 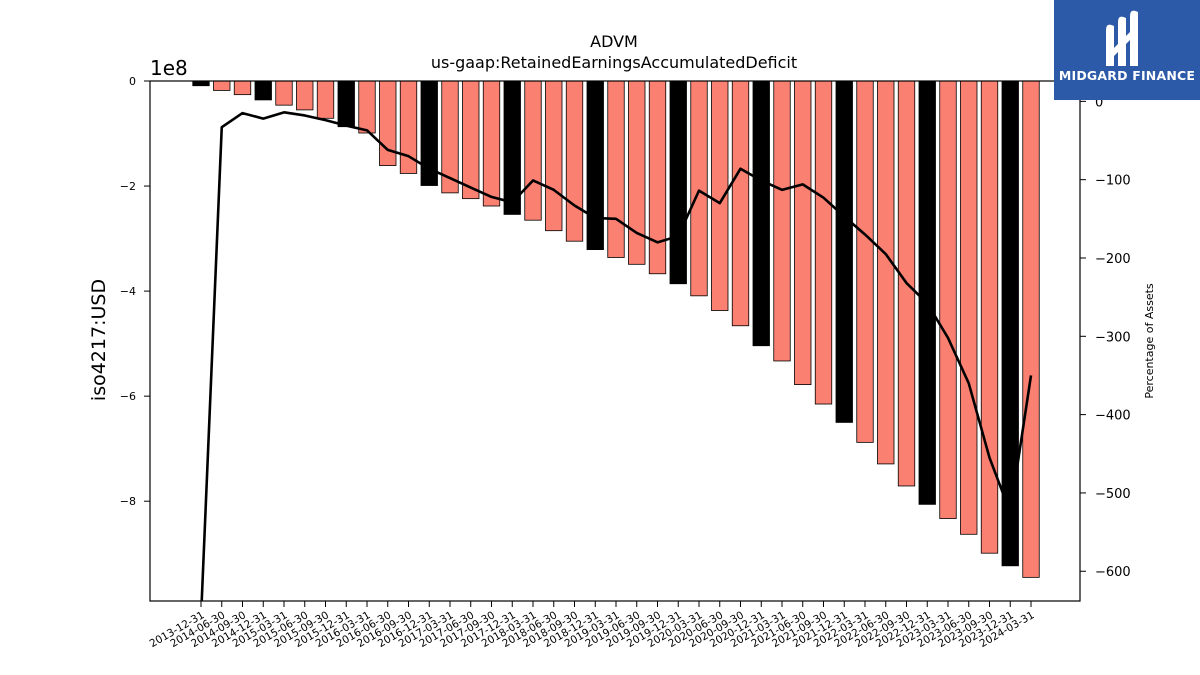 I want to click on left-tick-label: −8, so click(x=128, y=501).